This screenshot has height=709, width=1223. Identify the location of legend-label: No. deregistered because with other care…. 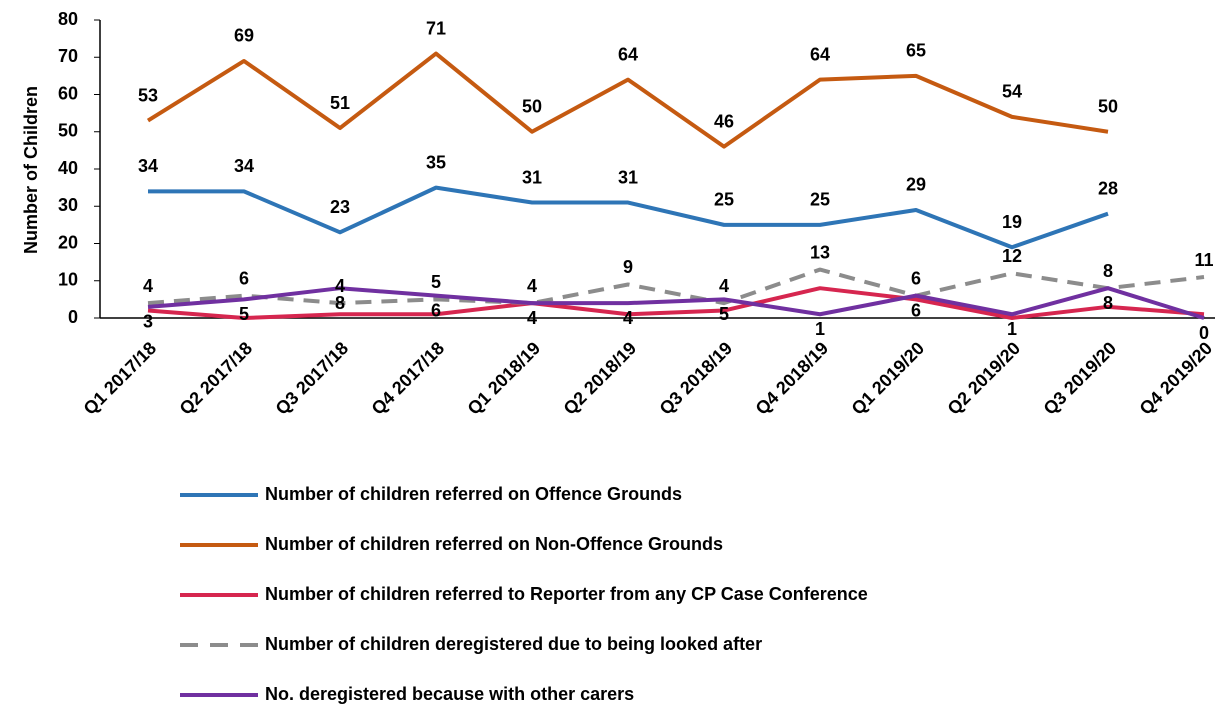
(449, 694).